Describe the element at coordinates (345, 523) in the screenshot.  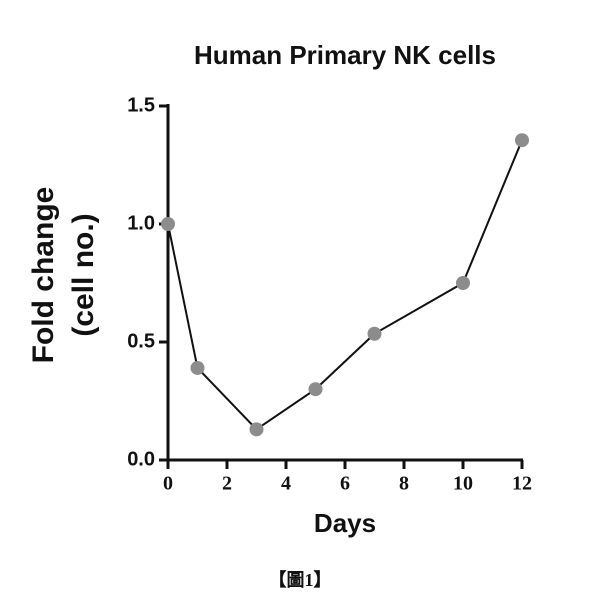
I see `x-axis-label: Days` at that location.